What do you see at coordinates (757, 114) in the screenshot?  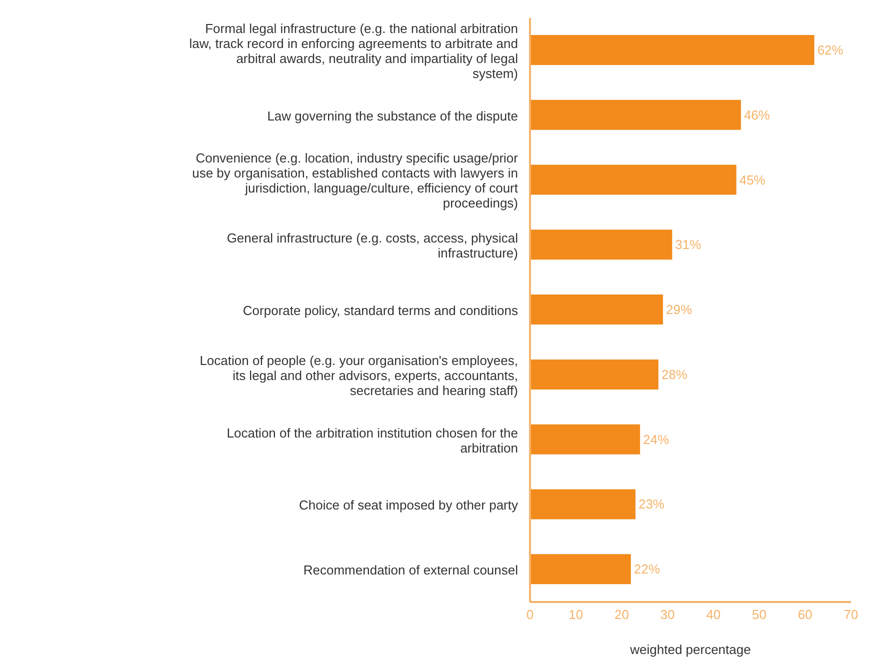 I see `data-label: 46%` at bounding box center [757, 114].